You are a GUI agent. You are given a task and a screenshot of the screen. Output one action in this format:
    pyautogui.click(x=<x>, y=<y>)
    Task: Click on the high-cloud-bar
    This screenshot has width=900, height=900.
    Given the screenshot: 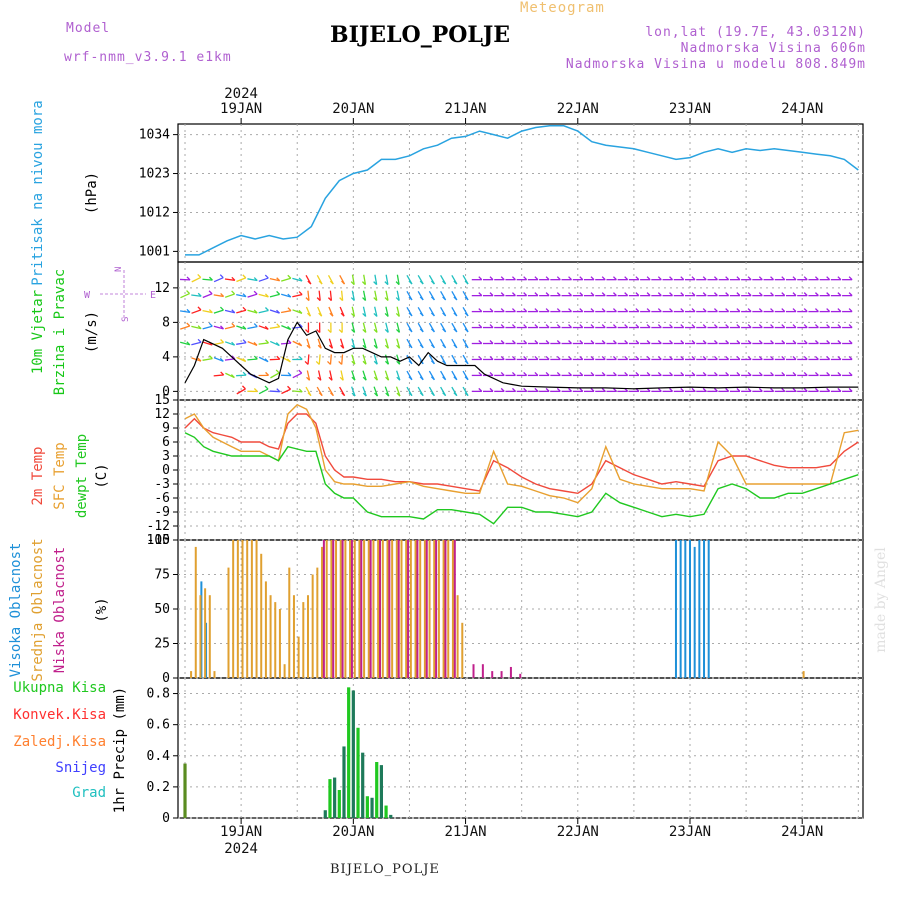 What is the action you would take?
    pyautogui.click(x=685, y=609)
    